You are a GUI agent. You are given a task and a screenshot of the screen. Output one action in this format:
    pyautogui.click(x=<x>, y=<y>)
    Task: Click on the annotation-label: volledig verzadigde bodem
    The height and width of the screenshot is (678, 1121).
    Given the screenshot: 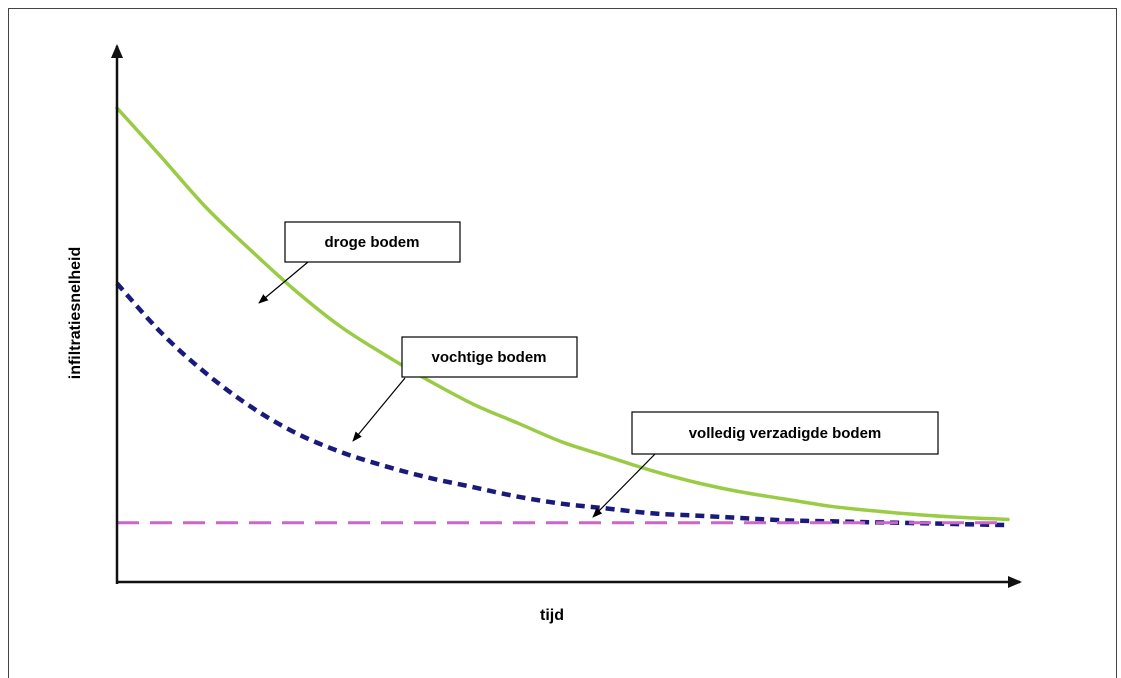 What is the action you would take?
    pyautogui.click(x=785, y=433)
    